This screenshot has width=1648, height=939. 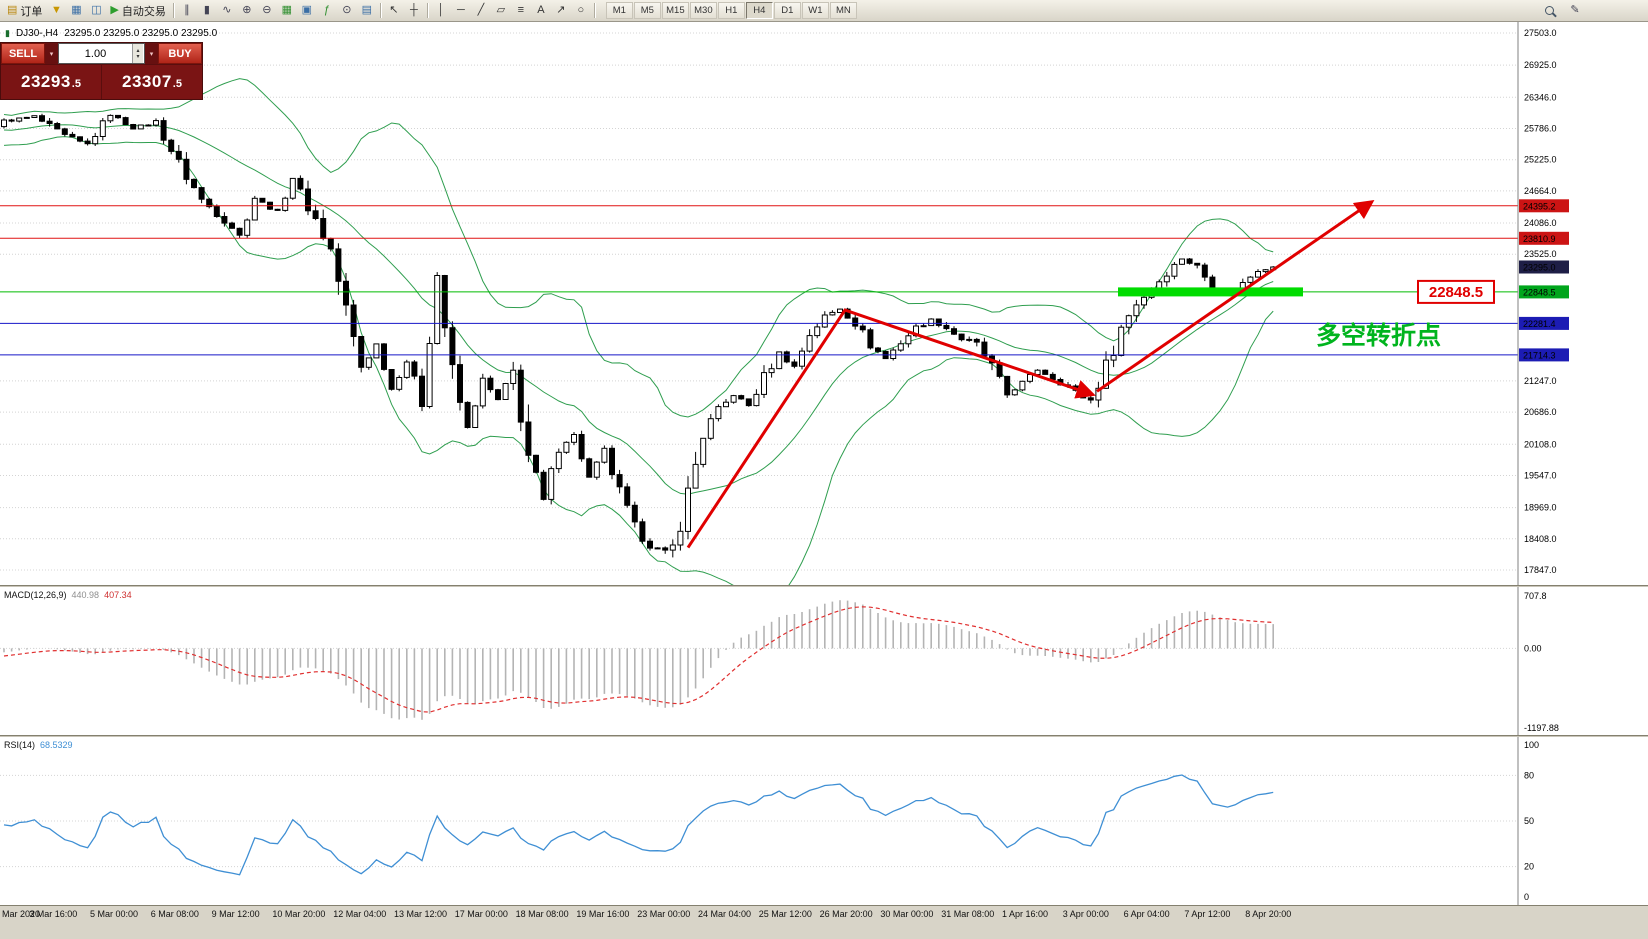 What do you see at coordinates (394, 11) in the screenshot?
I see `cursor-button: ↖` at bounding box center [394, 11].